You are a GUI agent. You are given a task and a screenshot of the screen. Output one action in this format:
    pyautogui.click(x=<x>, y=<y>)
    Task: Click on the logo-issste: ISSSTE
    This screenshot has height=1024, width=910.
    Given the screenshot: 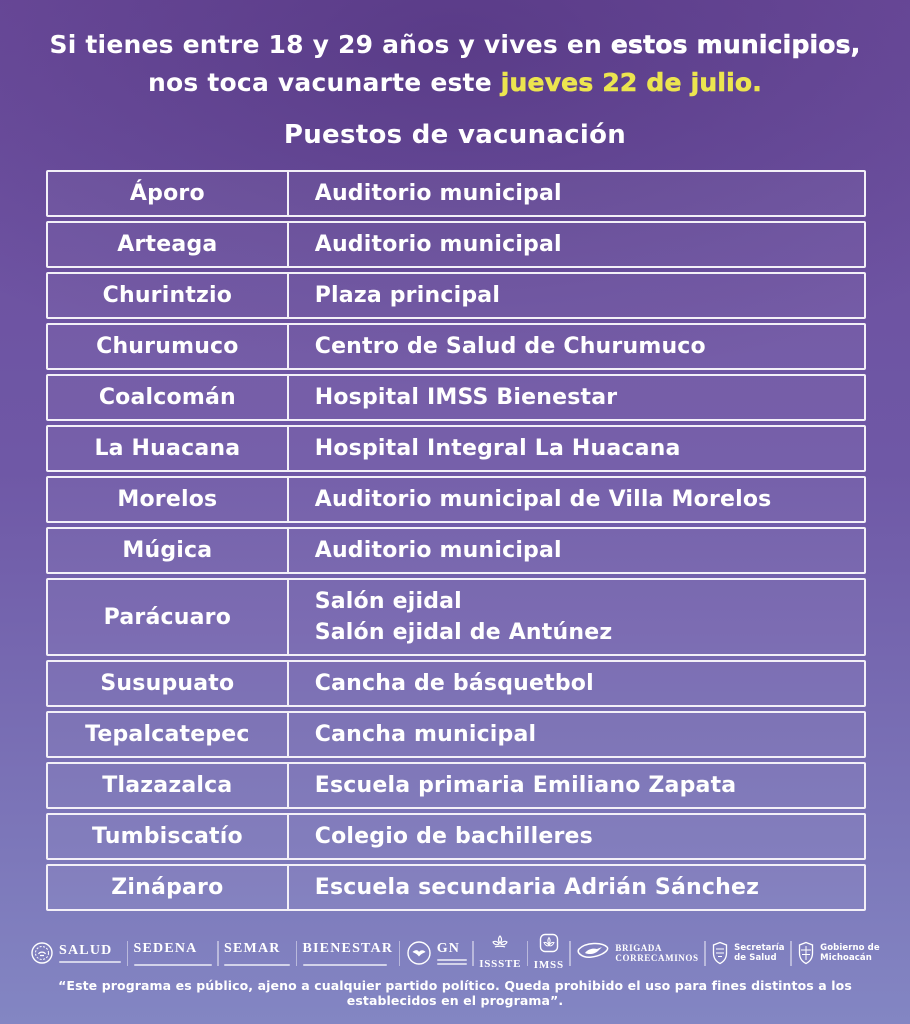 What is the action you would take?
    pyautogui.click(x=500, y=953)
    